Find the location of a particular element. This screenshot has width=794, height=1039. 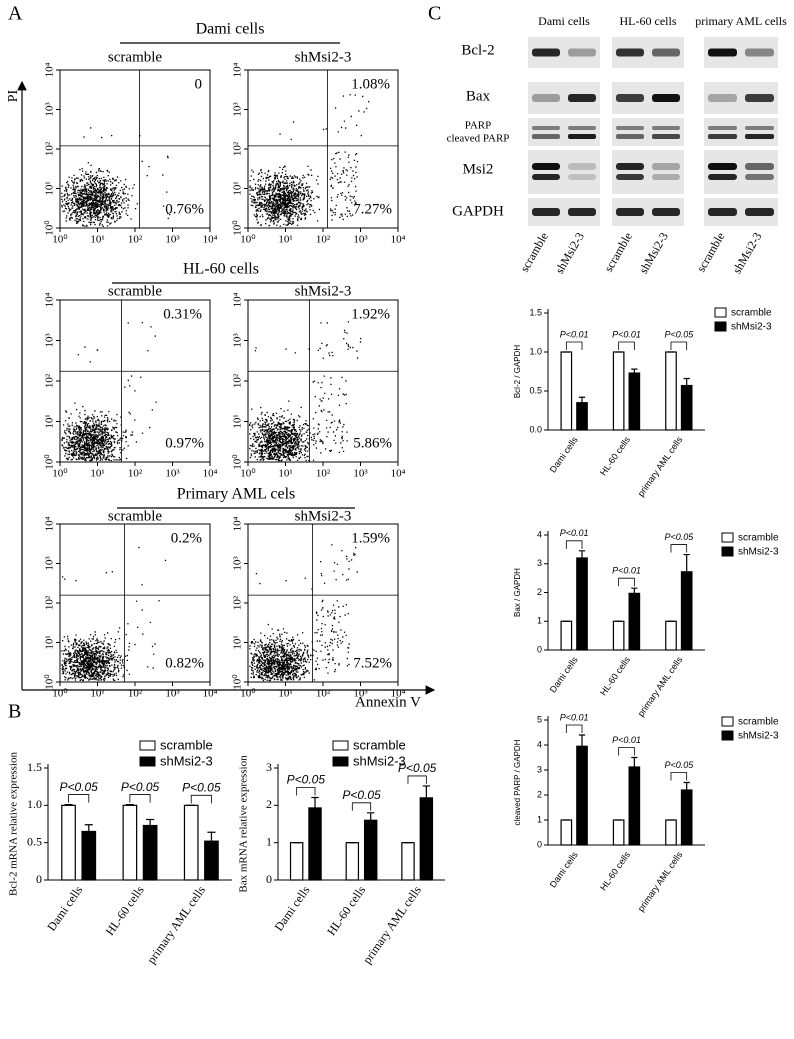

y-tick-label: 0.5 is located at coordinates (535, 390).